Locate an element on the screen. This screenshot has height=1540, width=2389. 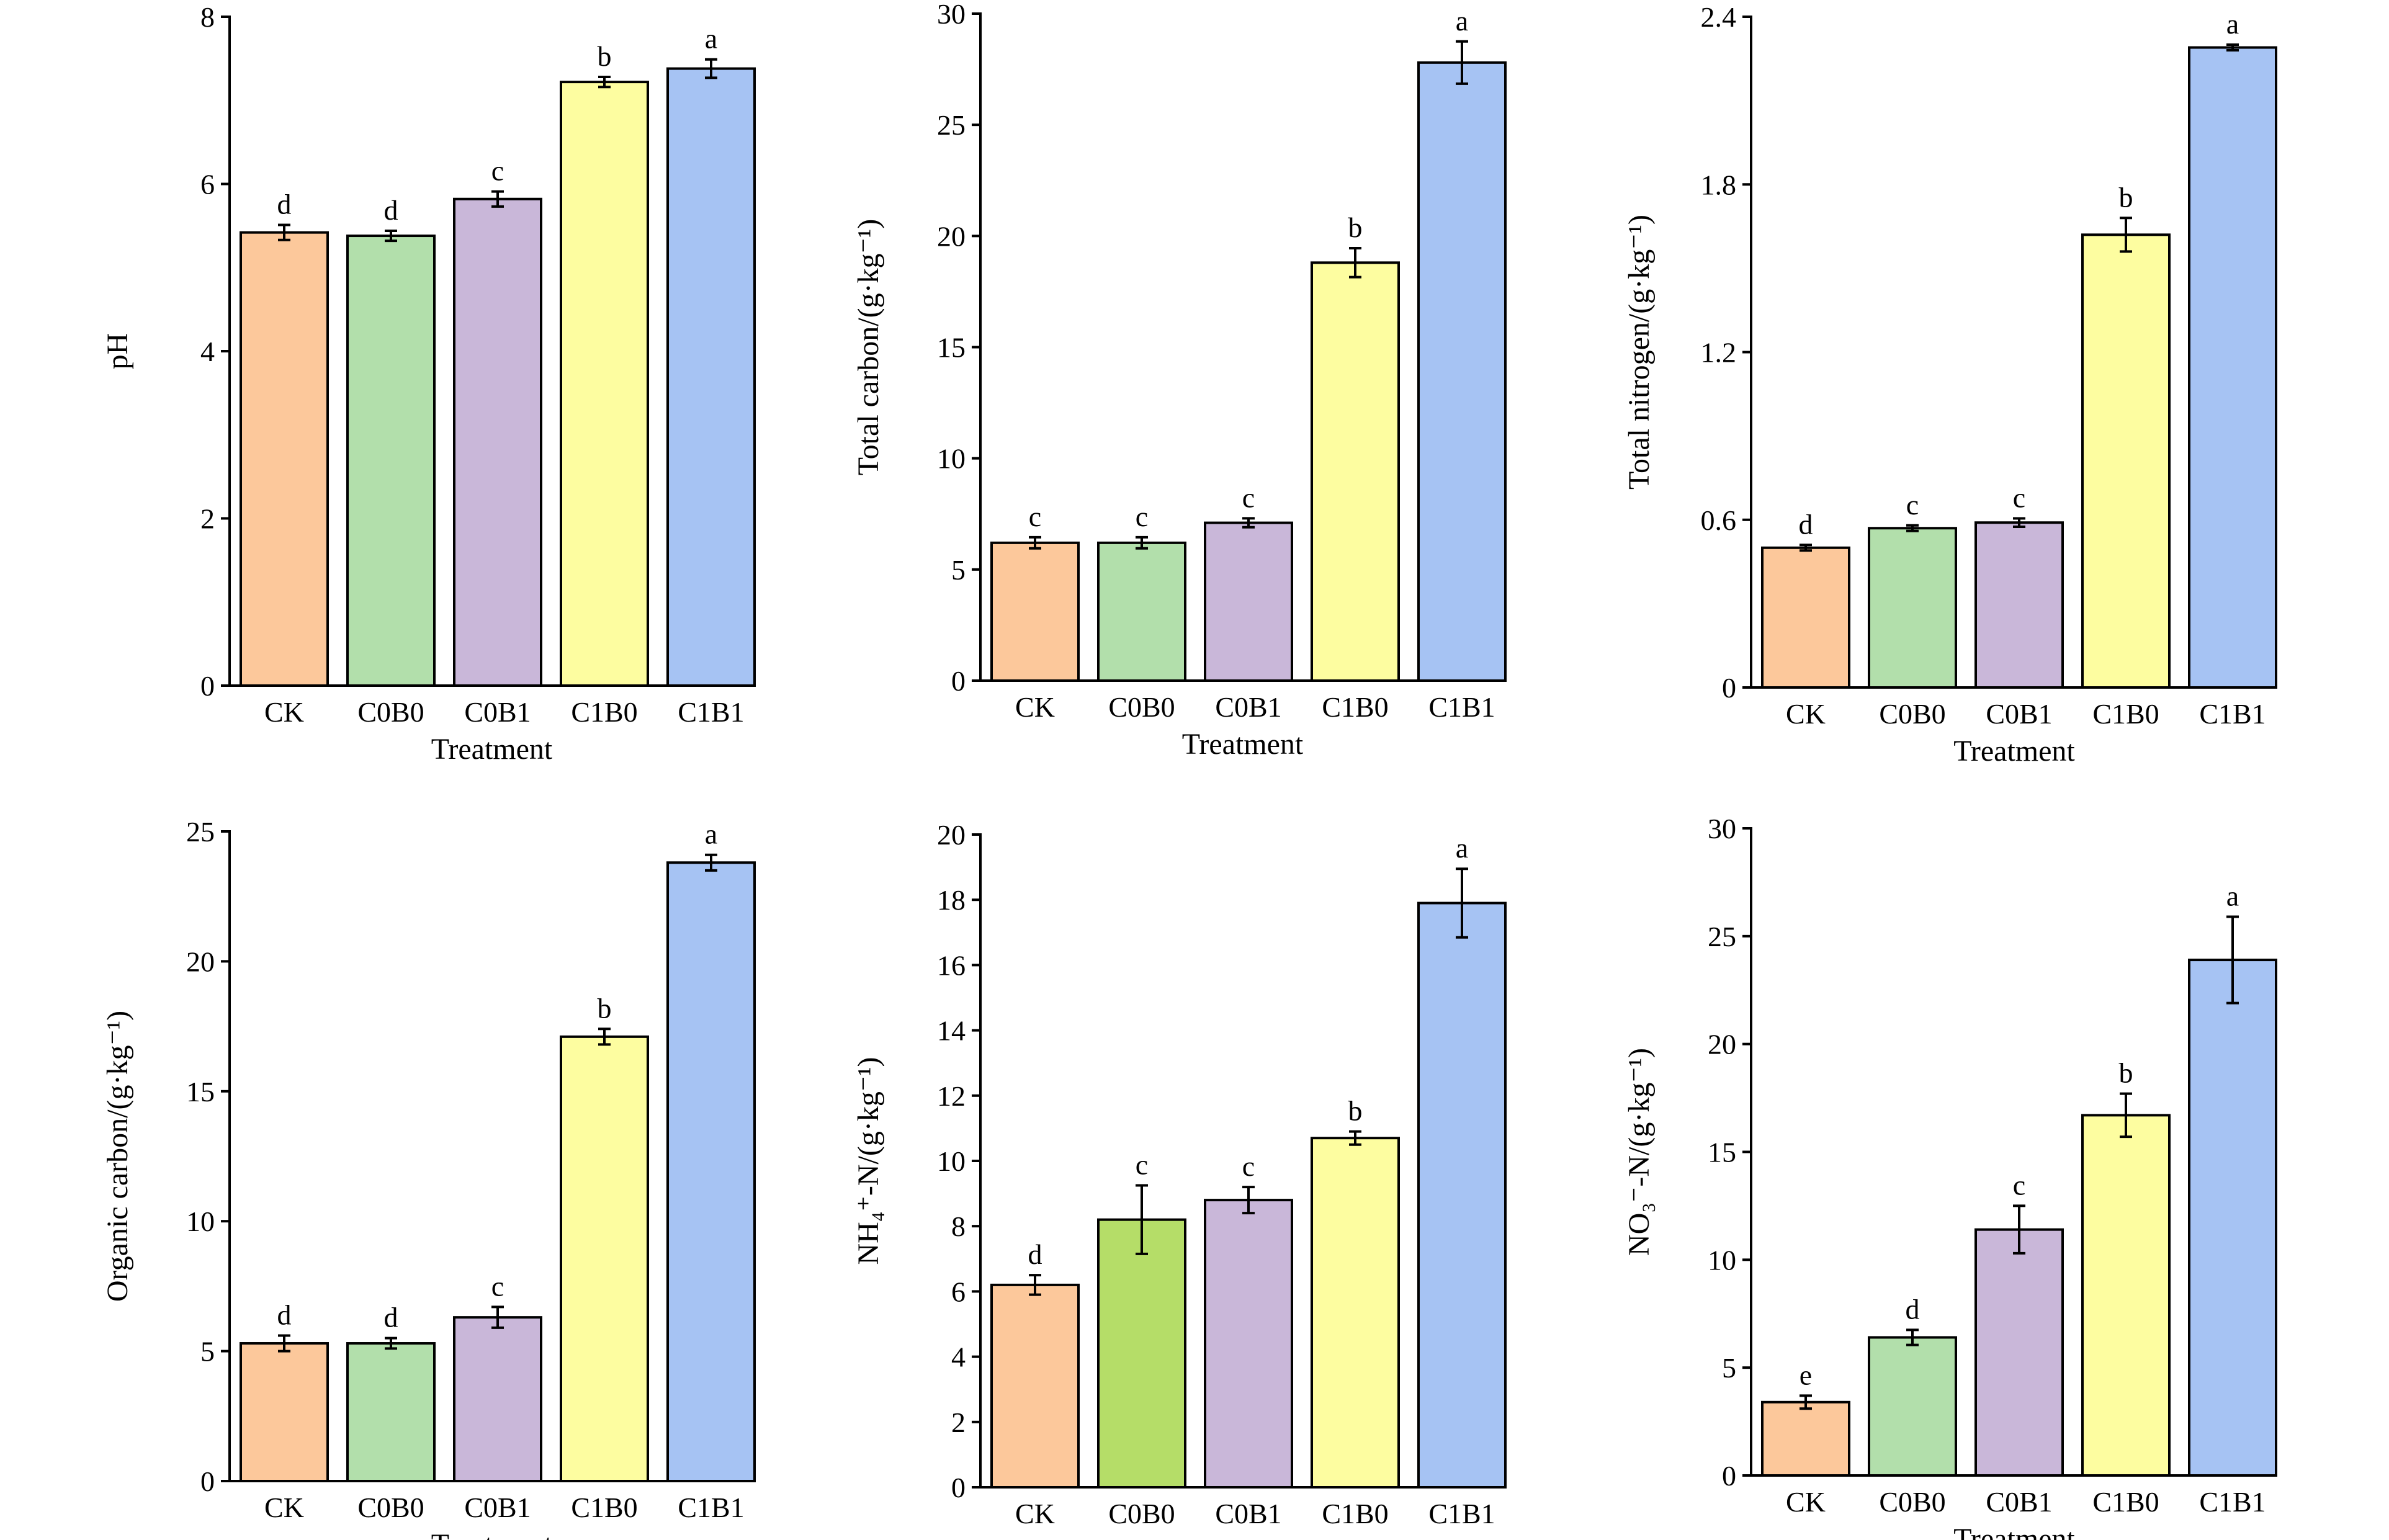
chart-panel-1: 0 2 4 6 8 d CK d C0B0 c C0B1 b C1B0 a C1B1 Treatment pH is located at coordinates (428, 383).